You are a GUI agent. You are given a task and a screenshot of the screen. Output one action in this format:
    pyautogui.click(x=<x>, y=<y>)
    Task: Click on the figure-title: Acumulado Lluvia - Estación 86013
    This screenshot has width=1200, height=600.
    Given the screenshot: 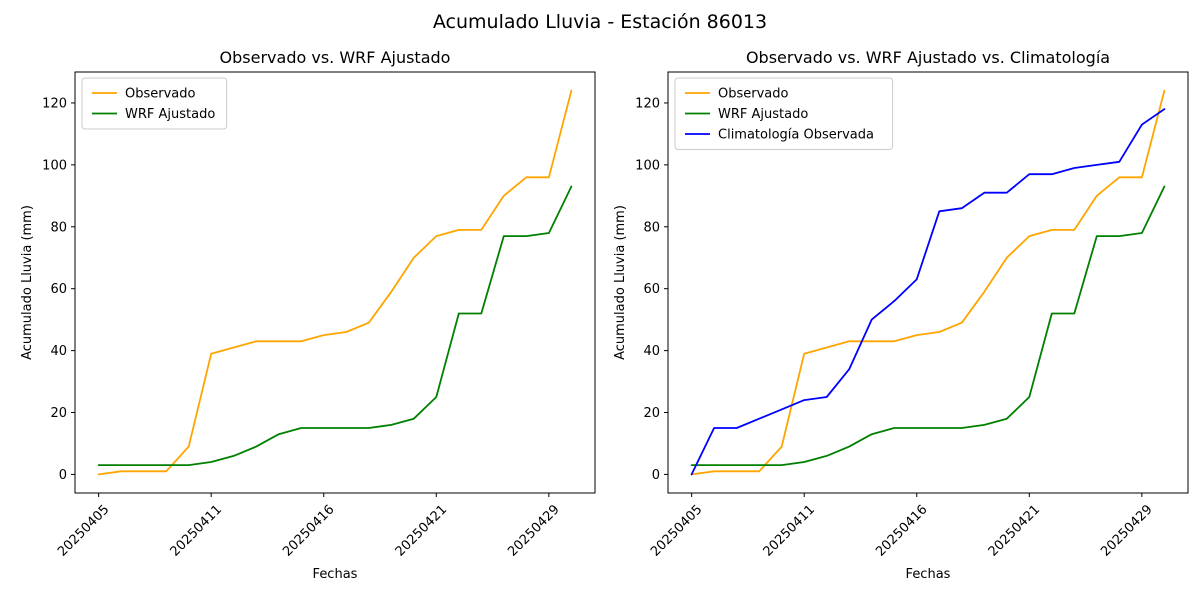 What is the action you would take?
    pyautogui.click(x=600, y=22)
    